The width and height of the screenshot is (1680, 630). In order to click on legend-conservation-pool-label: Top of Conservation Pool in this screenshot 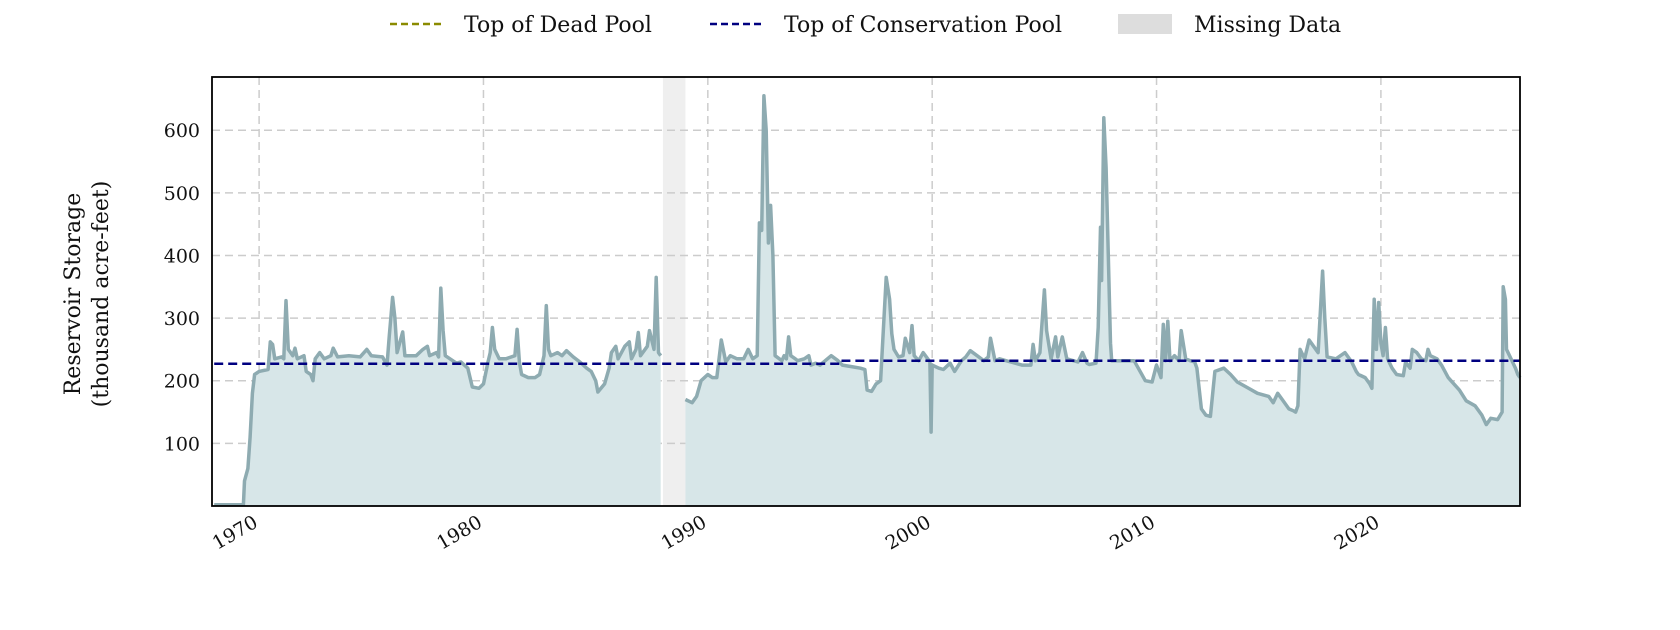, I will do `click(923, 25)`.